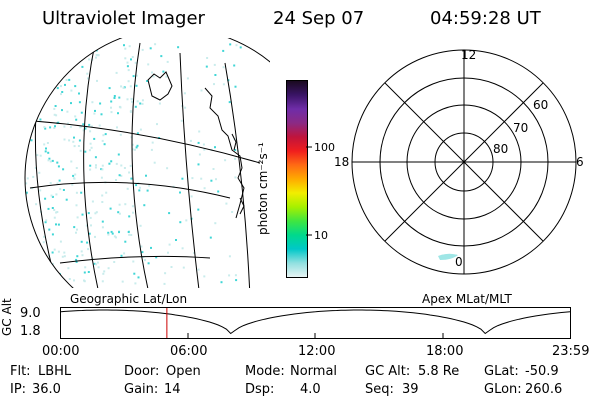 Image resolution: width=600 pixels, height=400 pixels. Describe the element at coordinates (297, 179) in the screenshot. I see `colorbar` at that location.